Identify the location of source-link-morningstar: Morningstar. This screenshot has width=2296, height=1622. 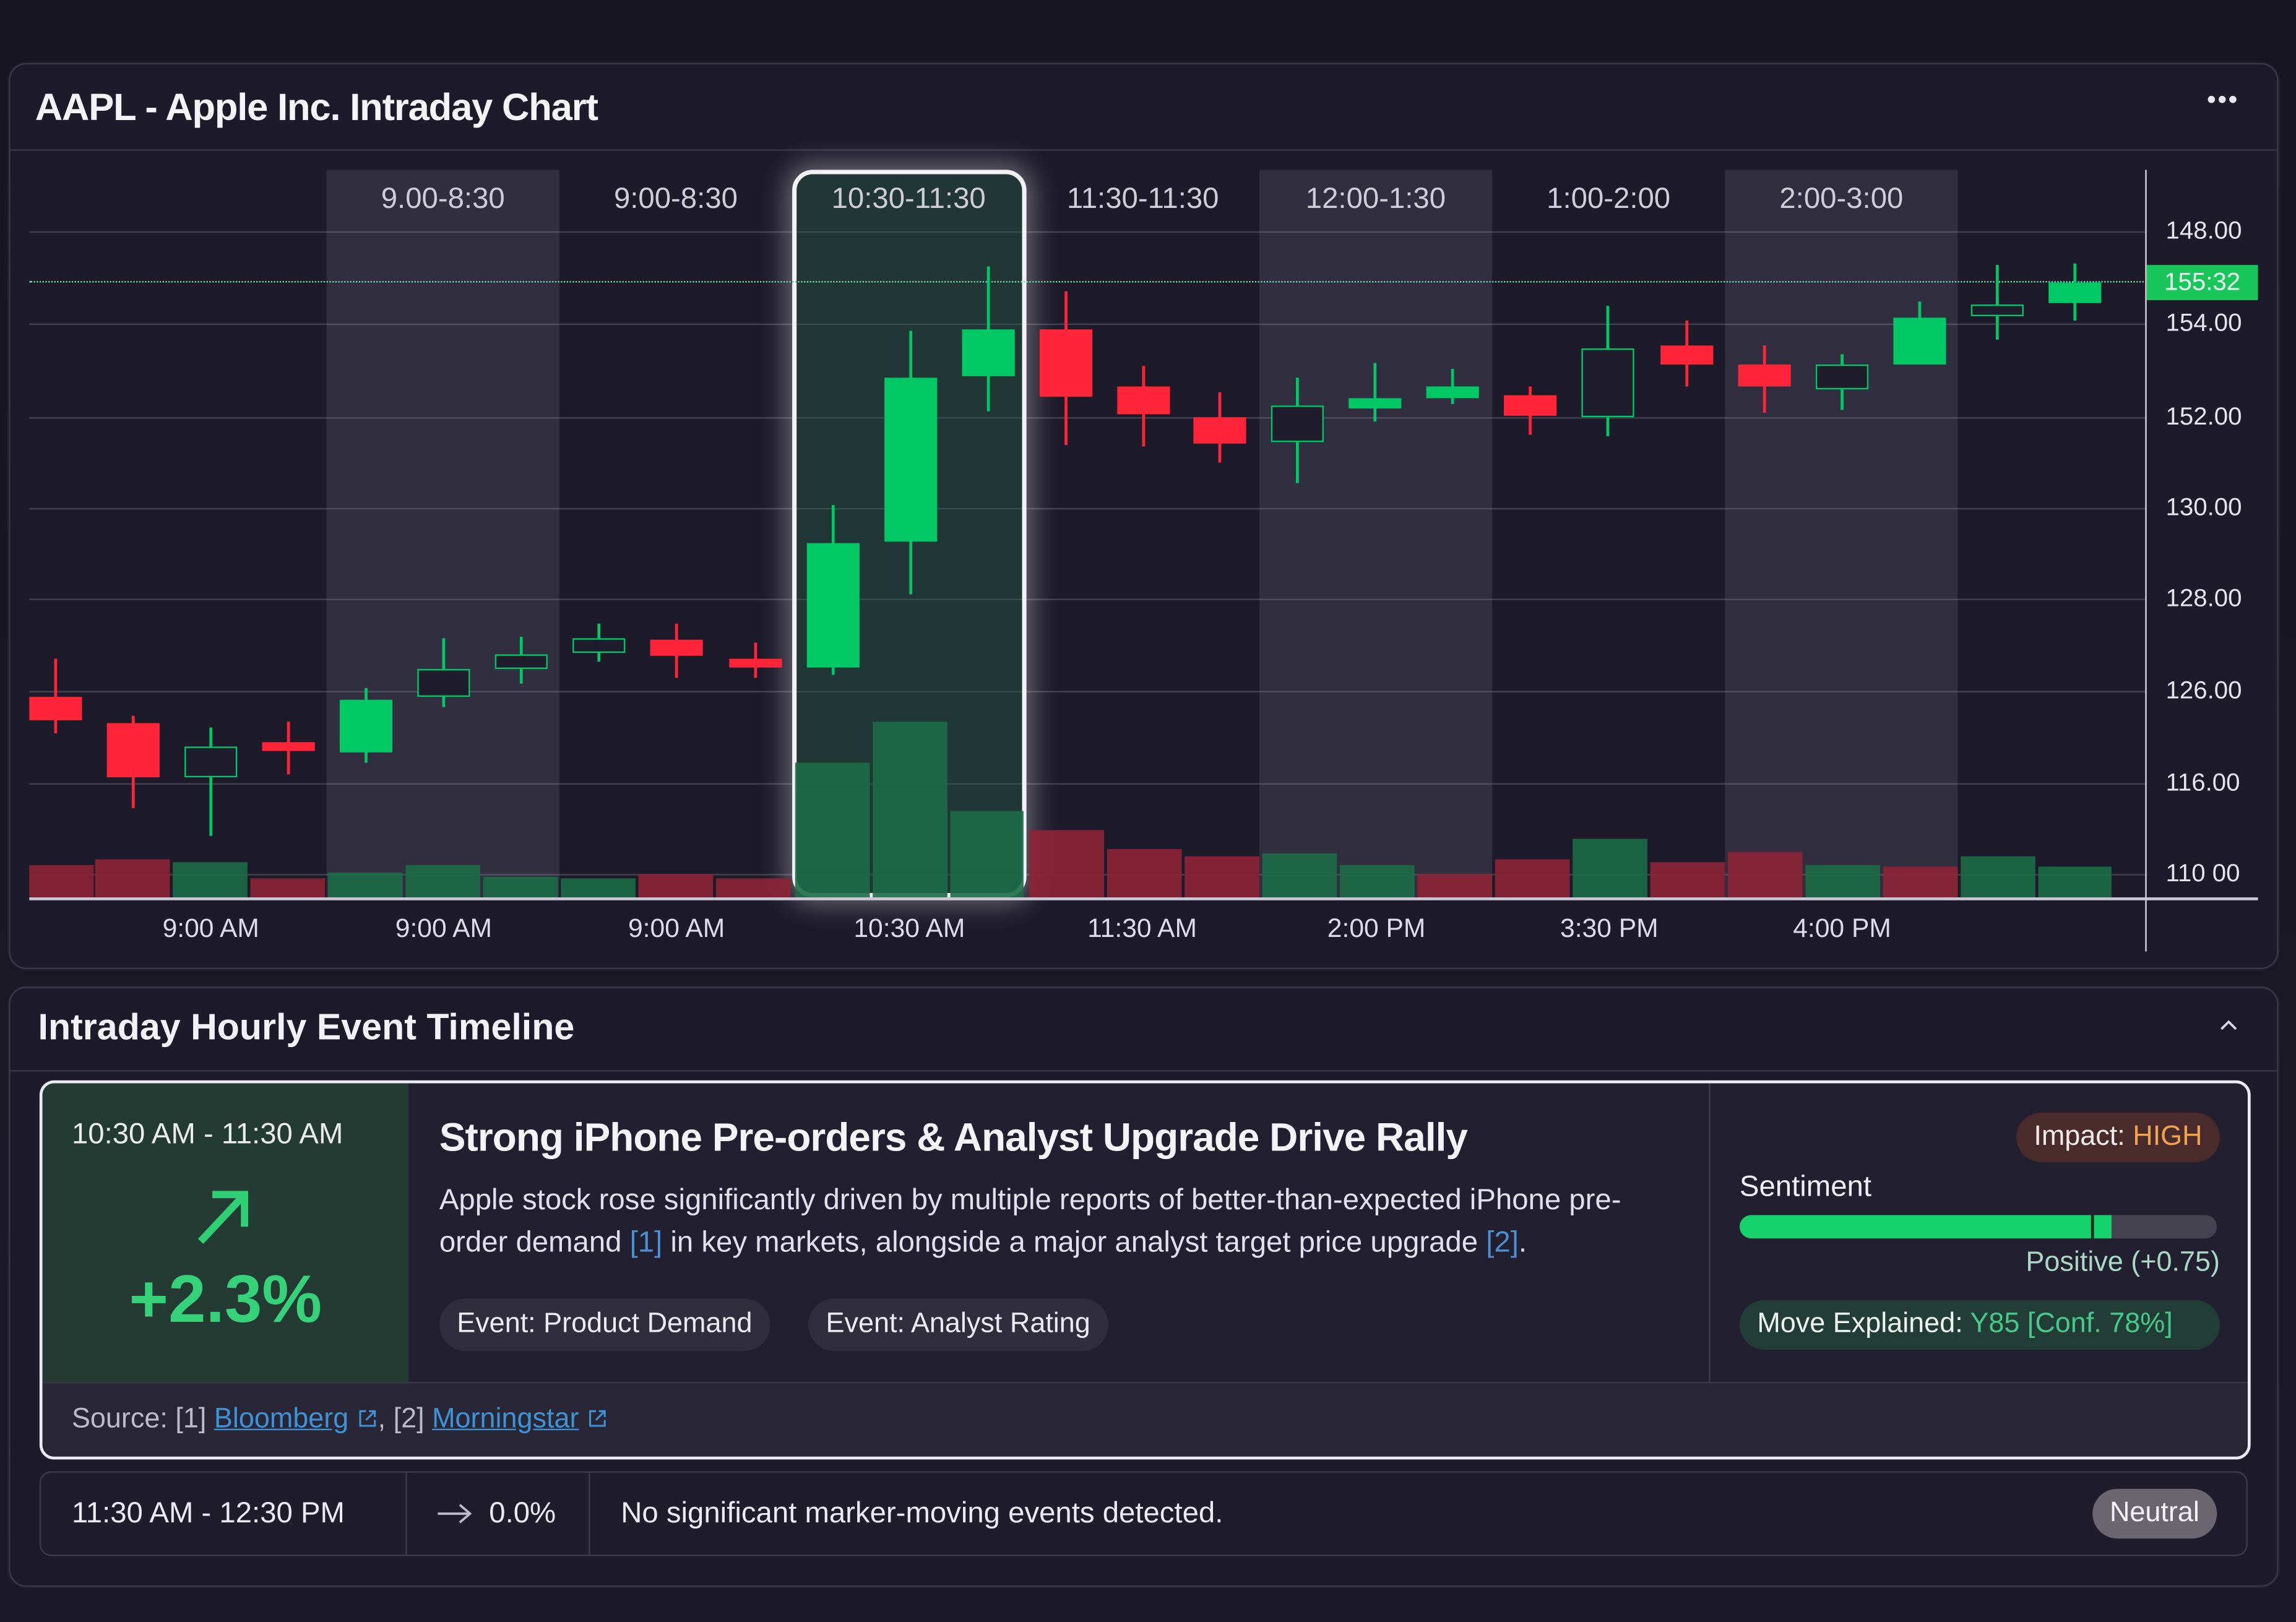
(505, 1419).